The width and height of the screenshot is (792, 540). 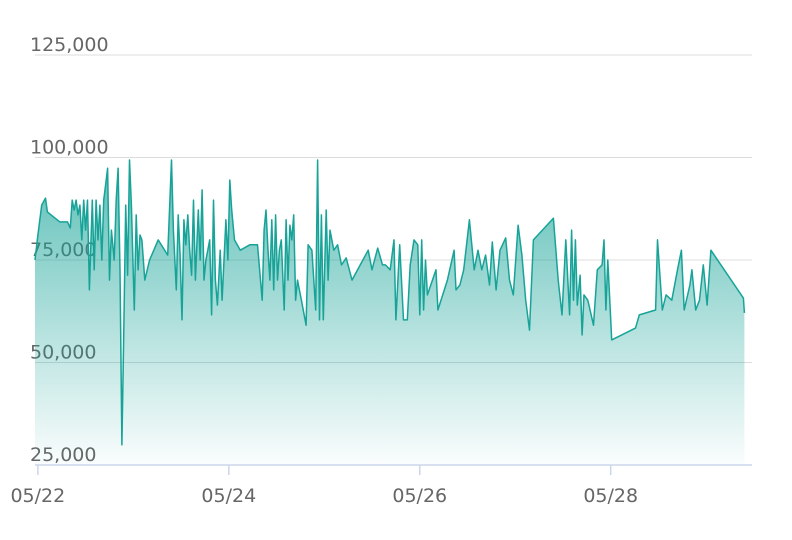 What do you see at coordinates (69, 45) in the screenshot?
I see `y-tick-label: 125,000` at bounding box center [69, 45].